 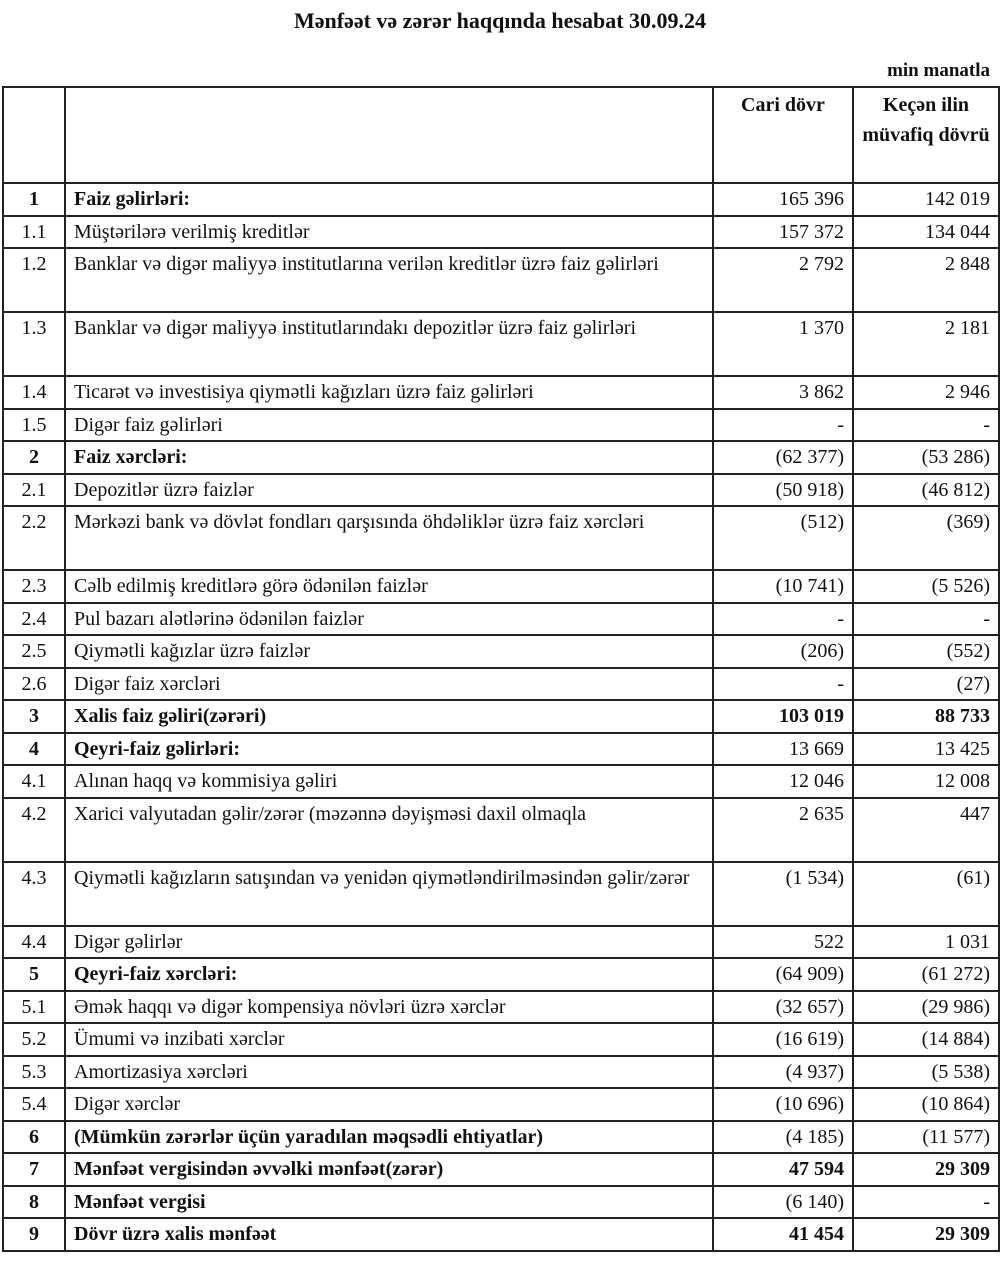 What do you see at coordinates (389, 1201) in the screenshot?
I see `row-label: Mənfəət vergisi` at bounding box center [389, 1201].